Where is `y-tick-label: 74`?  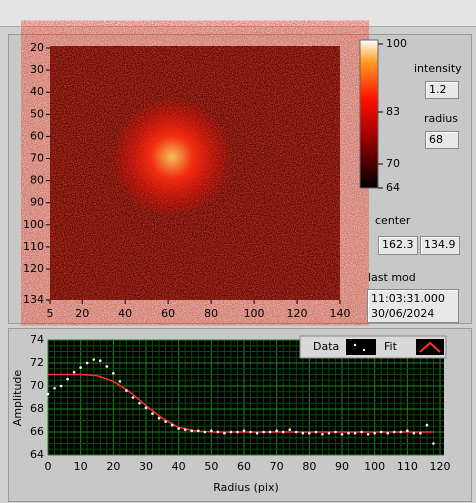
y-tick-label: 74 is located at coordinates (37, 339).